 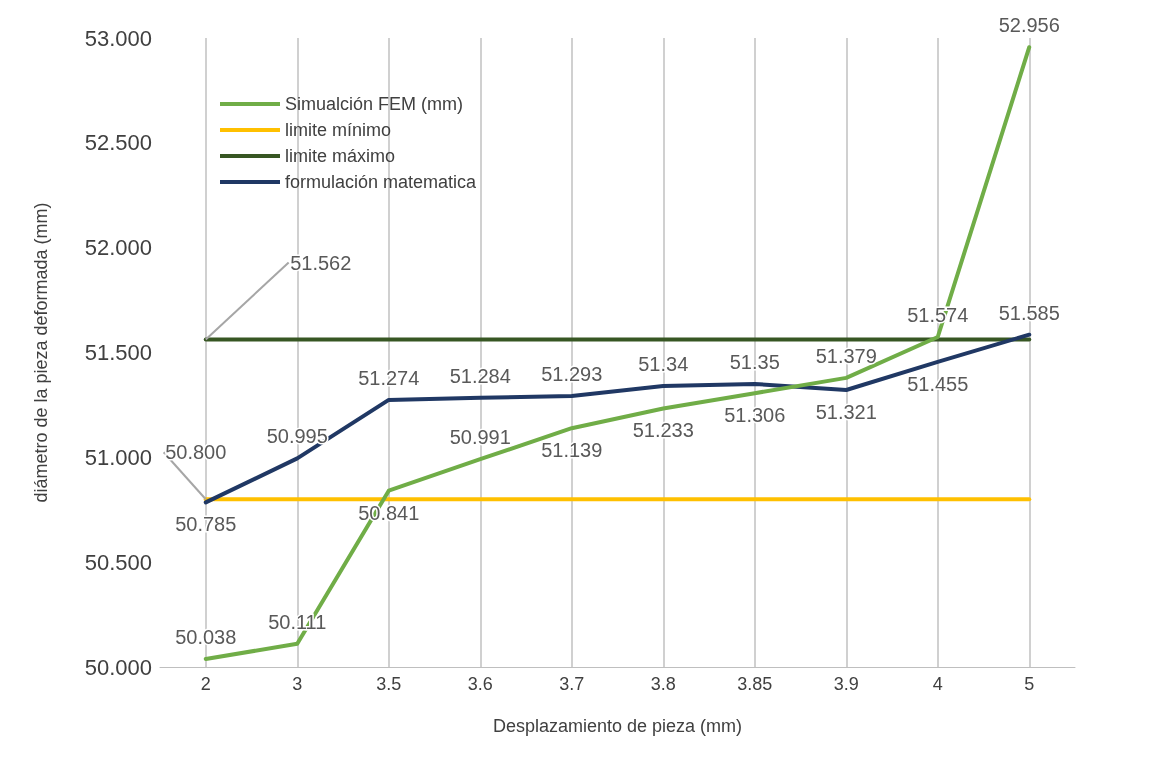 What do you see at coordinates (381, 182) in the screenshot?
I see `legend-label: formulación matematica` at bounding box center [381, 182].